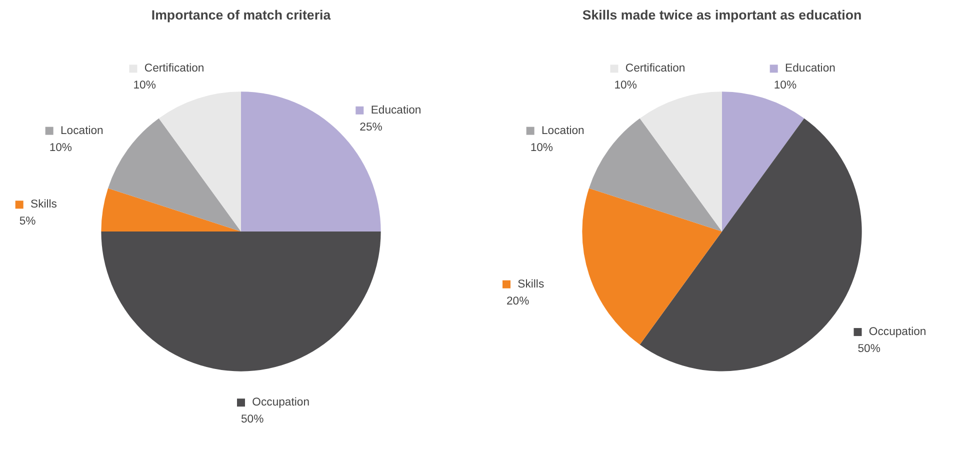 This screenshot has width=963, height=456. Describe the element at coordinates (241, 15) in the screenshot. I see `chart-title: Importance of match criteria` at that location.